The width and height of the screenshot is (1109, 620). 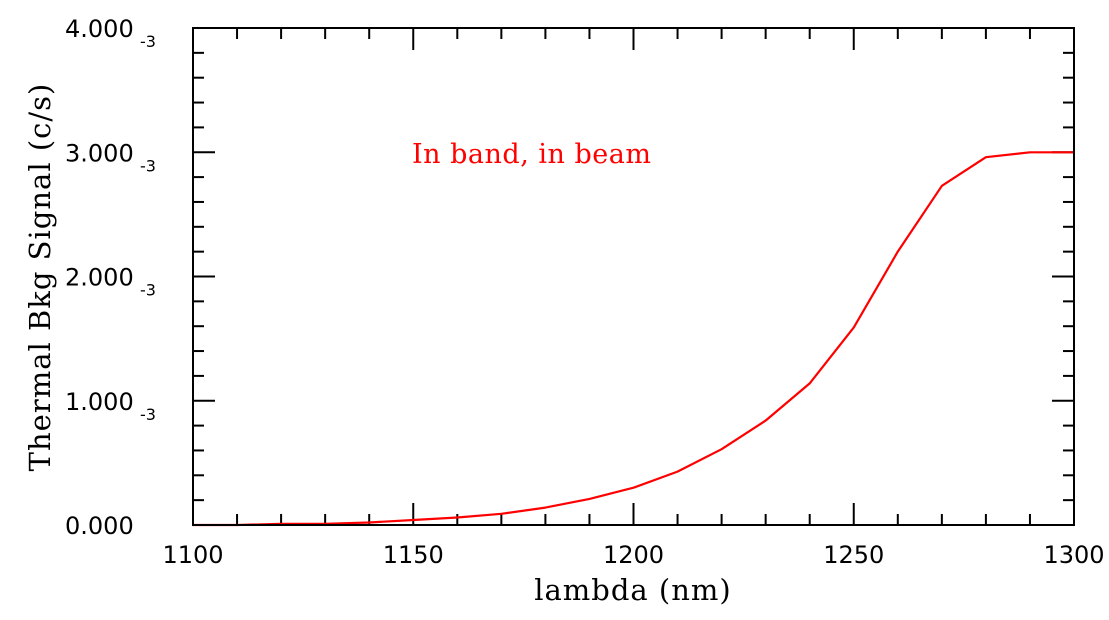 What do you see at coordinates (99, 278) in the screenshot?
I see `y-tick-label: 2.000` at bounding box center [99, 278].